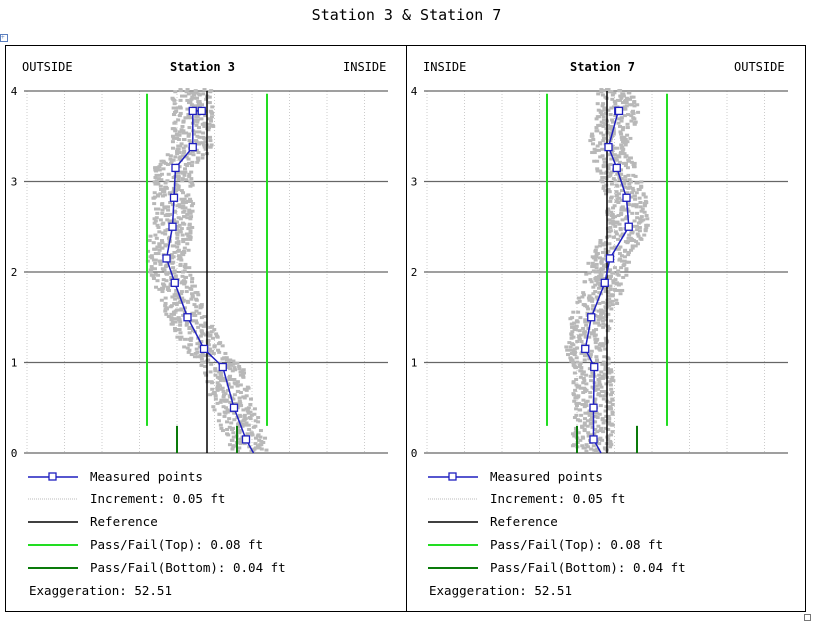 The width and height of the screenshot is (813, 621). Describe the element at coordinates (577, 544) in the screenshot. I see `legend-pass-top-label: Pass/Fail(Top): 0.08 ft` at that location.